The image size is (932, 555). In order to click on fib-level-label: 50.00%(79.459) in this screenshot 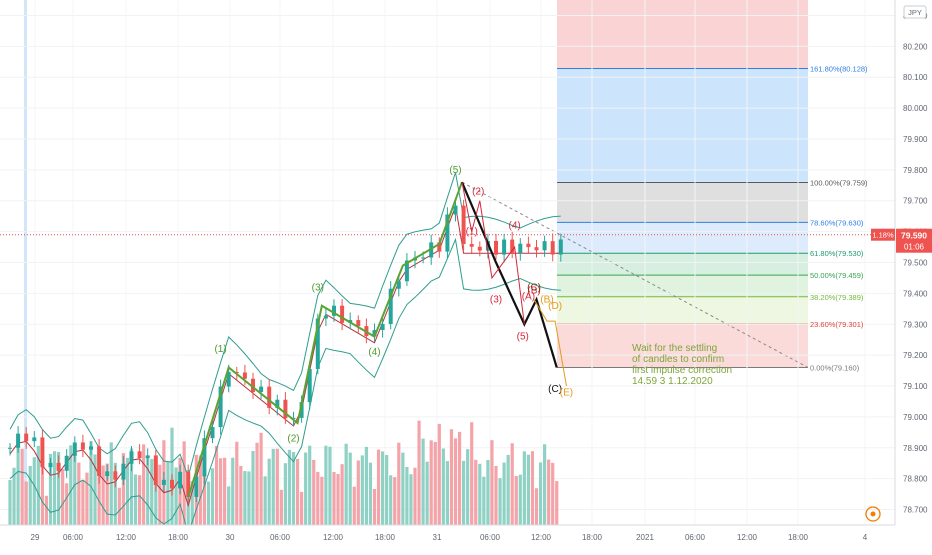, I will do `click(837, 275)`.